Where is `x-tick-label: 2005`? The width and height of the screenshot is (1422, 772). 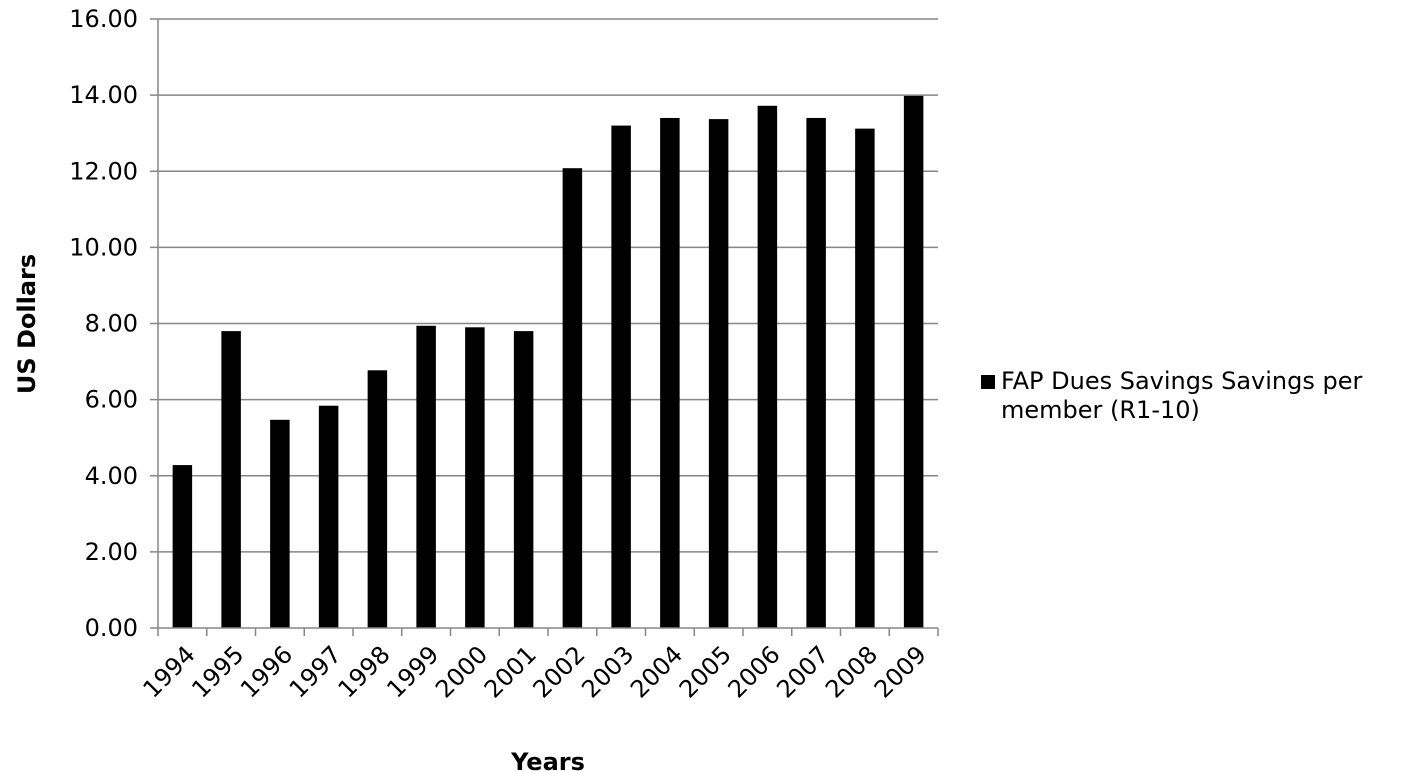 x-tick-label: 2005 is located at coordinates (705, 671).